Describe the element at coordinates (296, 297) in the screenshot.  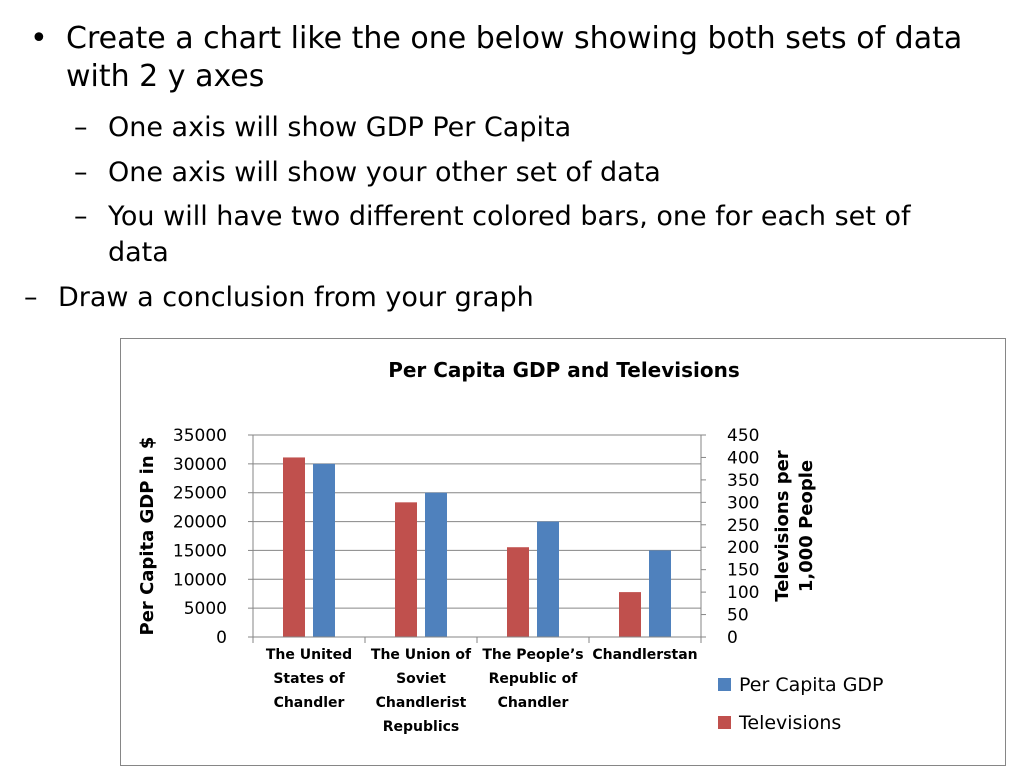
I see `sub-bullet-4-text: Draw a conclusion from your graph` at that location.